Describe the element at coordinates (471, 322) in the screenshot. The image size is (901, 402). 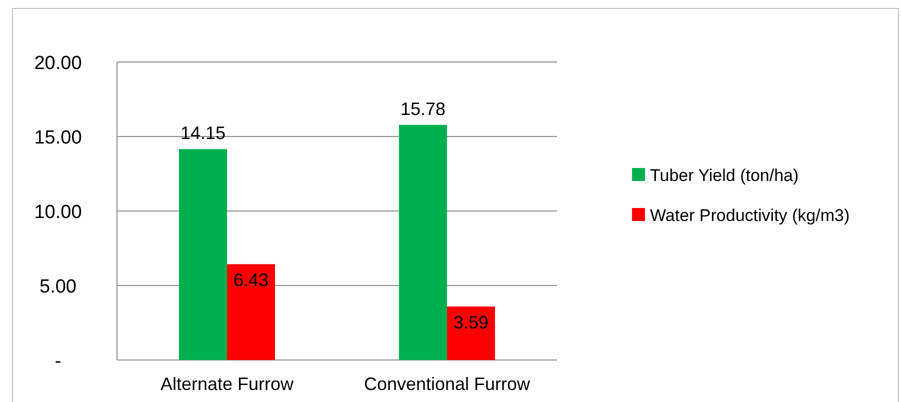
I see `data-label: 3.59` at that location.